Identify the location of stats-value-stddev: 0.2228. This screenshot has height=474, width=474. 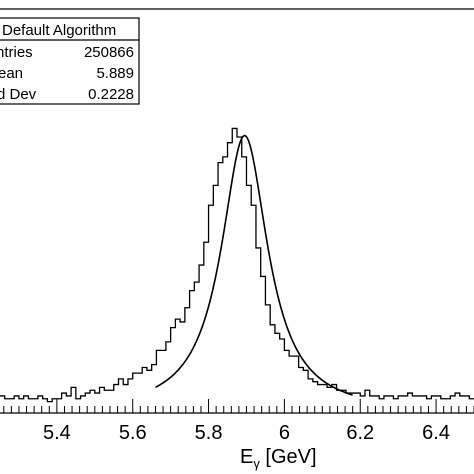
(111, 94).